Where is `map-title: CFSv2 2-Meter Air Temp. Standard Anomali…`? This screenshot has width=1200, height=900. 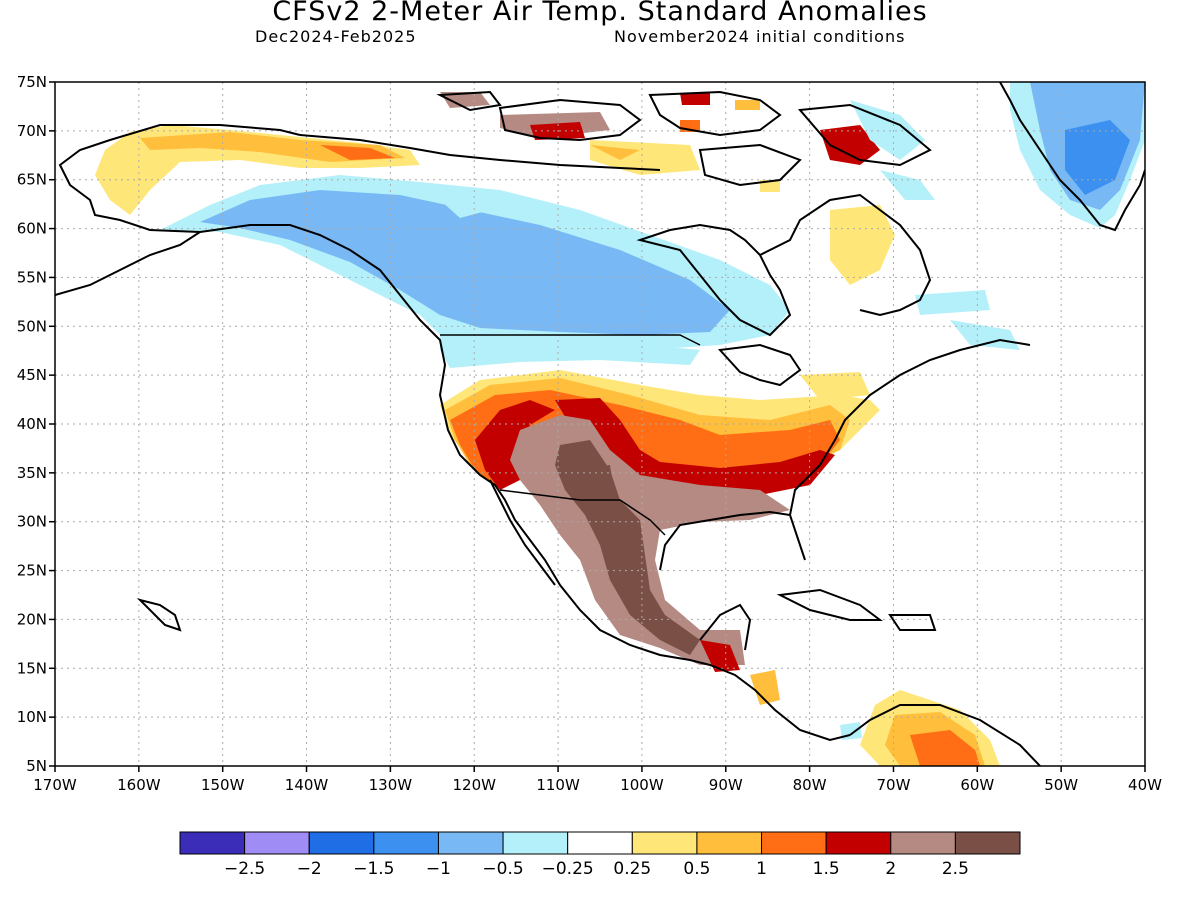
map-title: CFSv2 2-Meter Air Temp. Standard Anomali… is located at coordinates (600, 13).